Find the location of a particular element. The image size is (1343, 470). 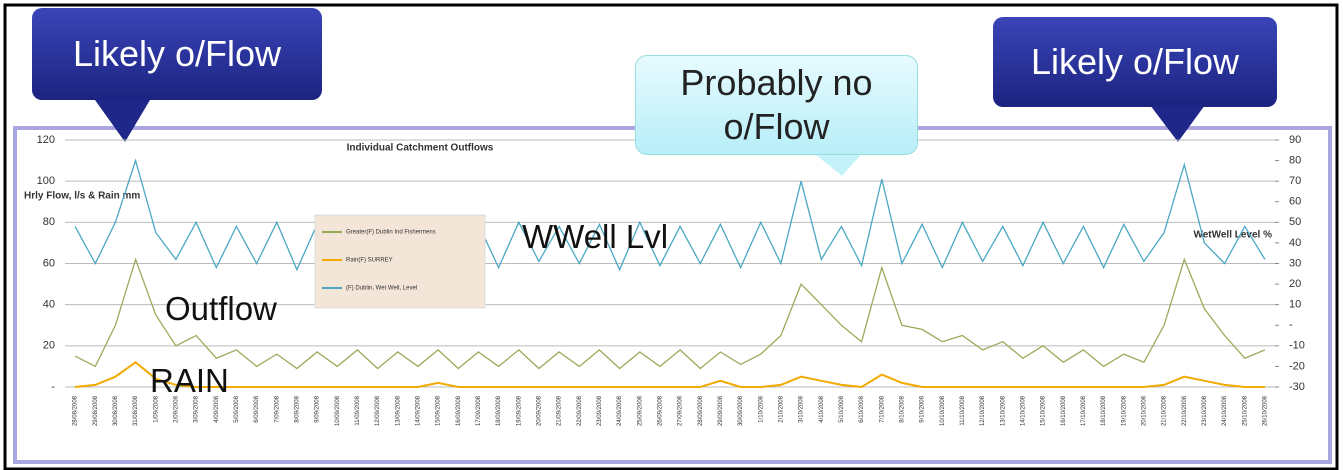

x-tick-label: 4/09/2008 is located at coordinates (217, 408).